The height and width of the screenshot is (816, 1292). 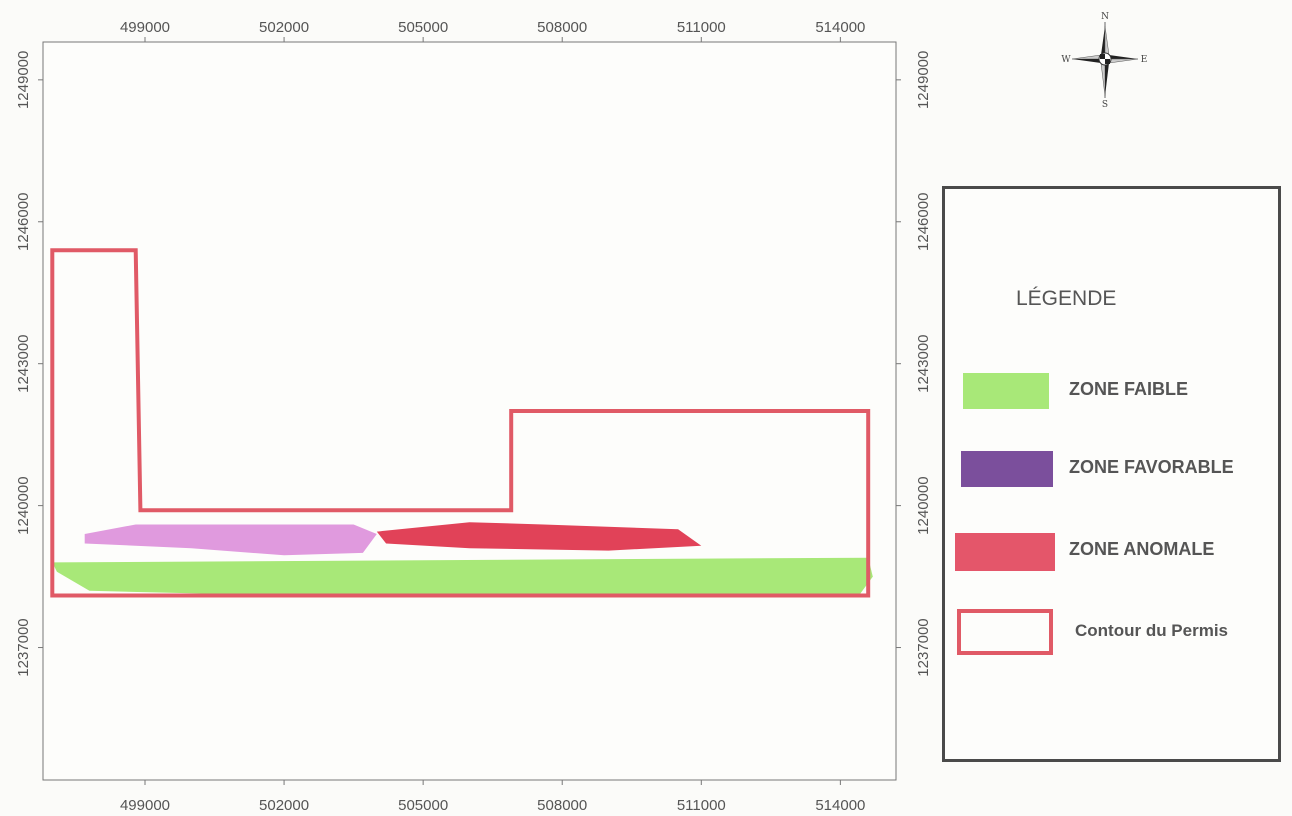 What do you see at coordinates (1007, 469) in the screenshot?
I see `legend-swatch-zone-favorable` at bounding box center [1007, 469].